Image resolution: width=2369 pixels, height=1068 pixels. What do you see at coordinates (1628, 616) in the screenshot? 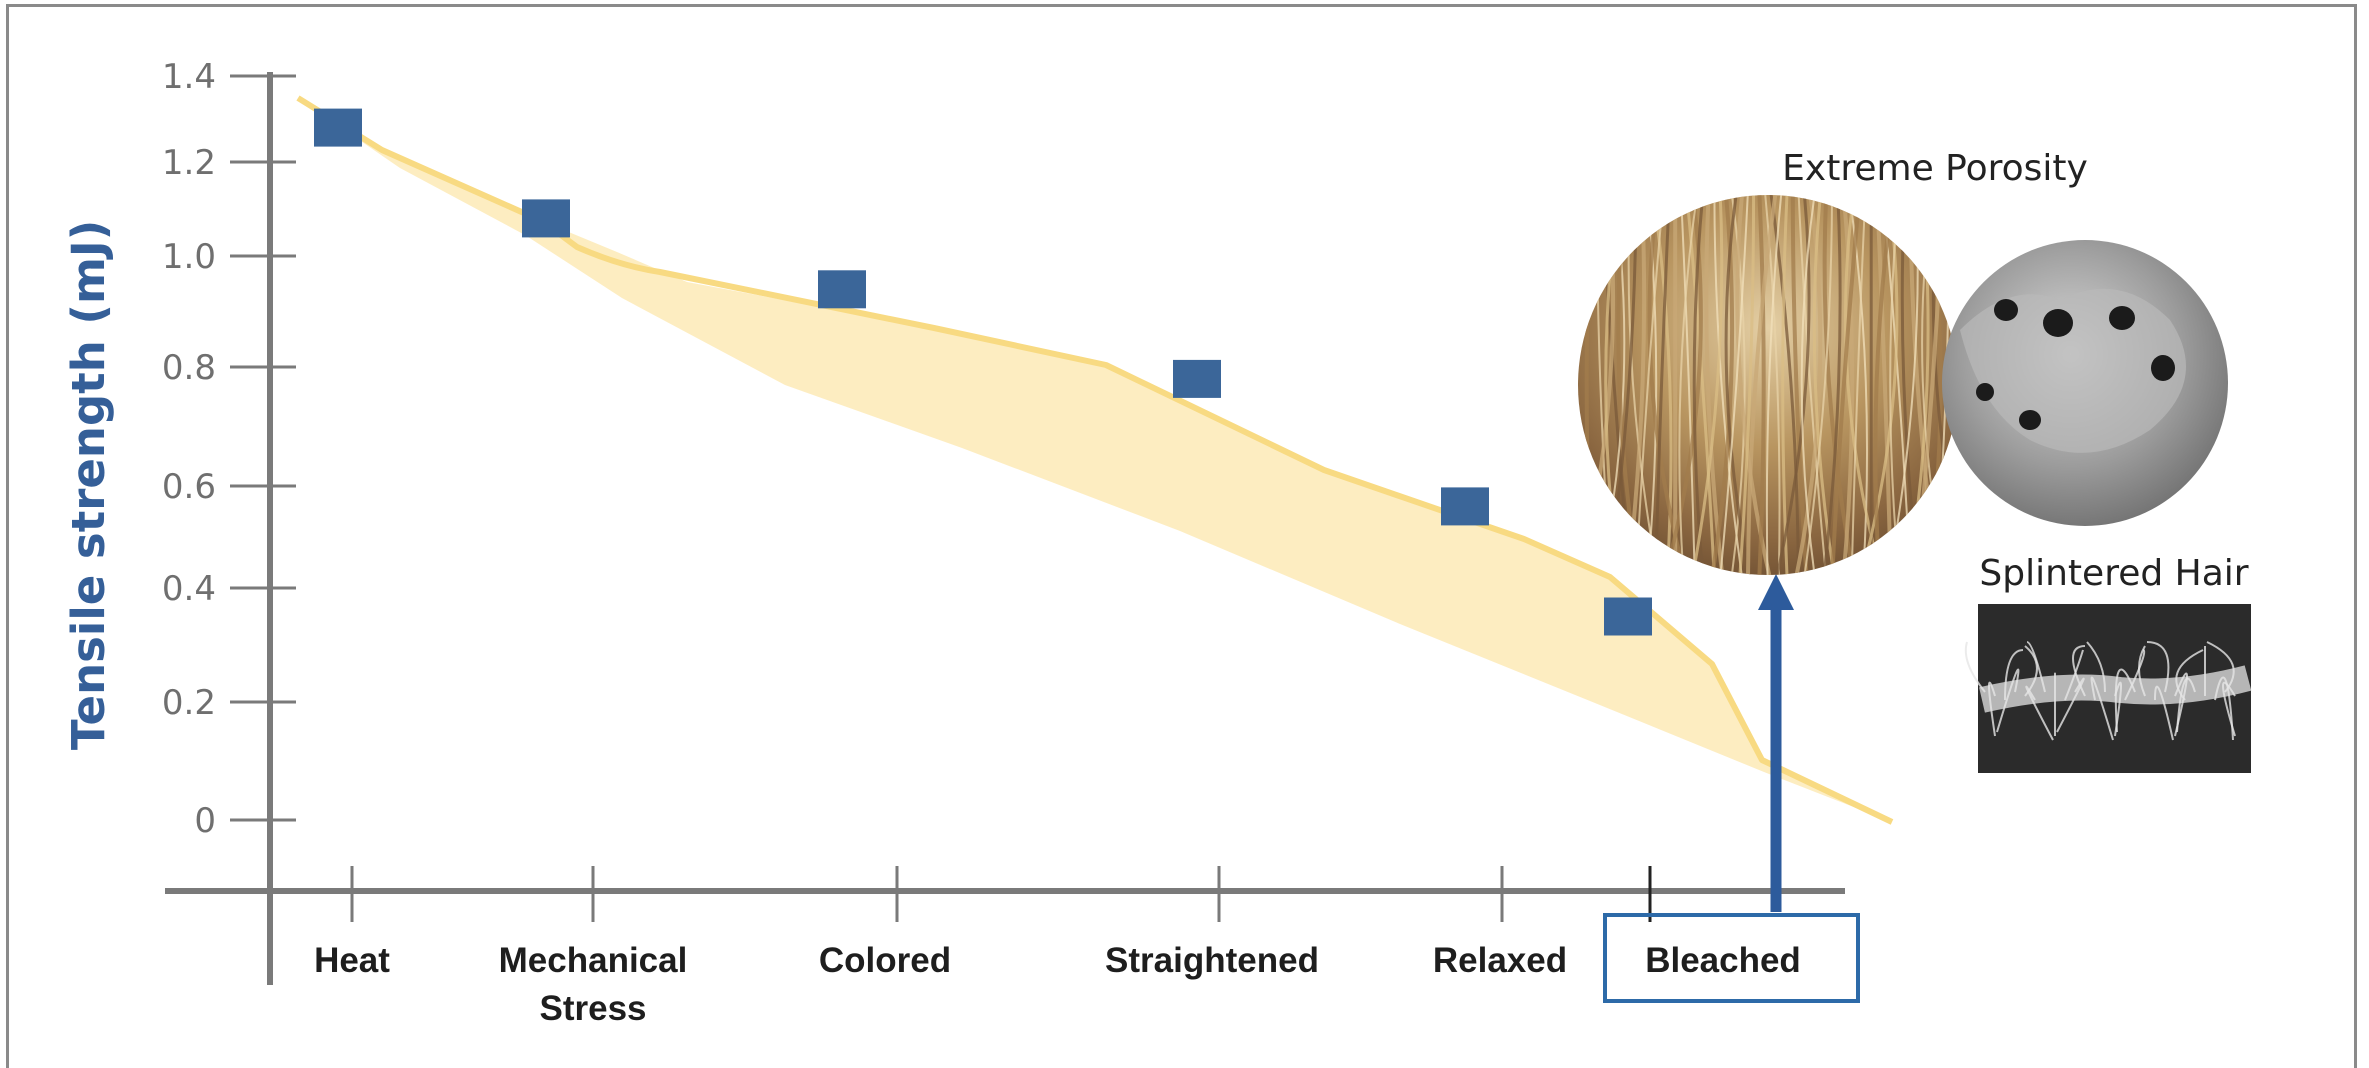
I see `data-point-bleached` at bounding box center [1628, 616].